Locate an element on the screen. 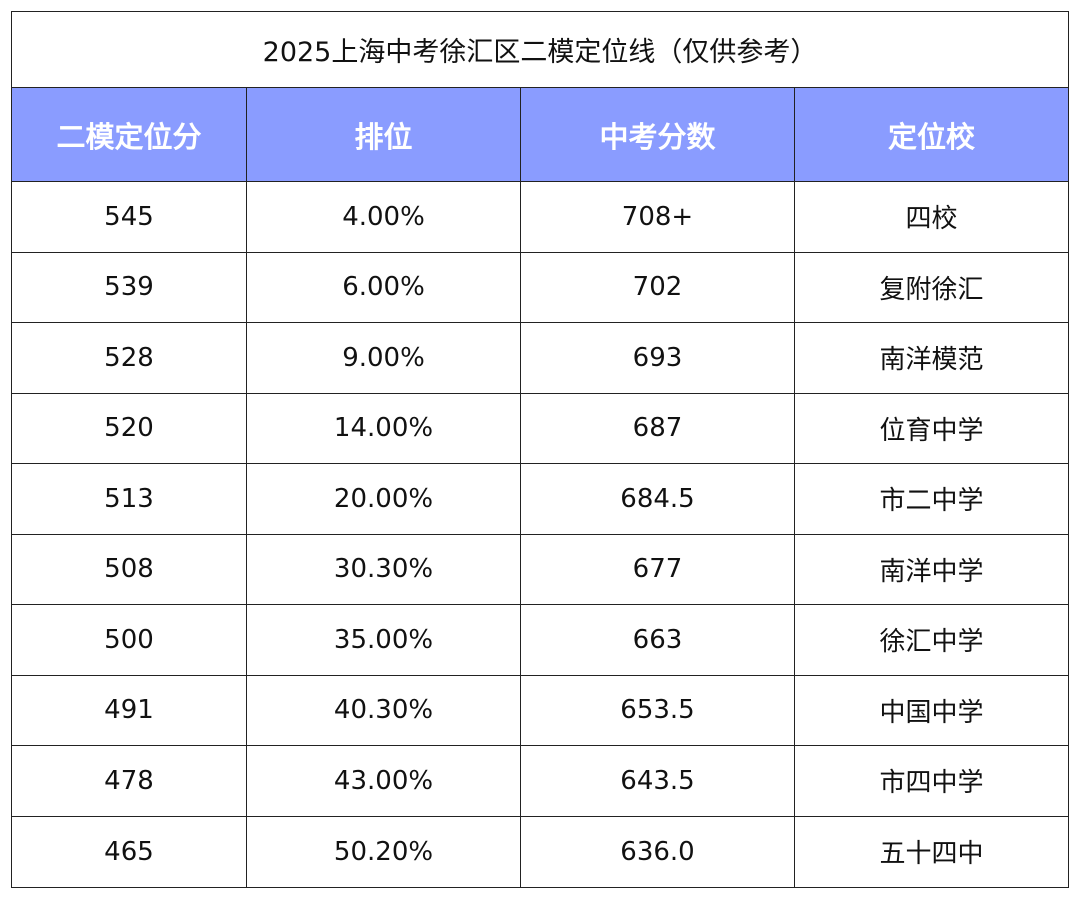 This screenshot has height=899, width=1080. rank-cell: 43.00% is located at coordinates (384, 781).